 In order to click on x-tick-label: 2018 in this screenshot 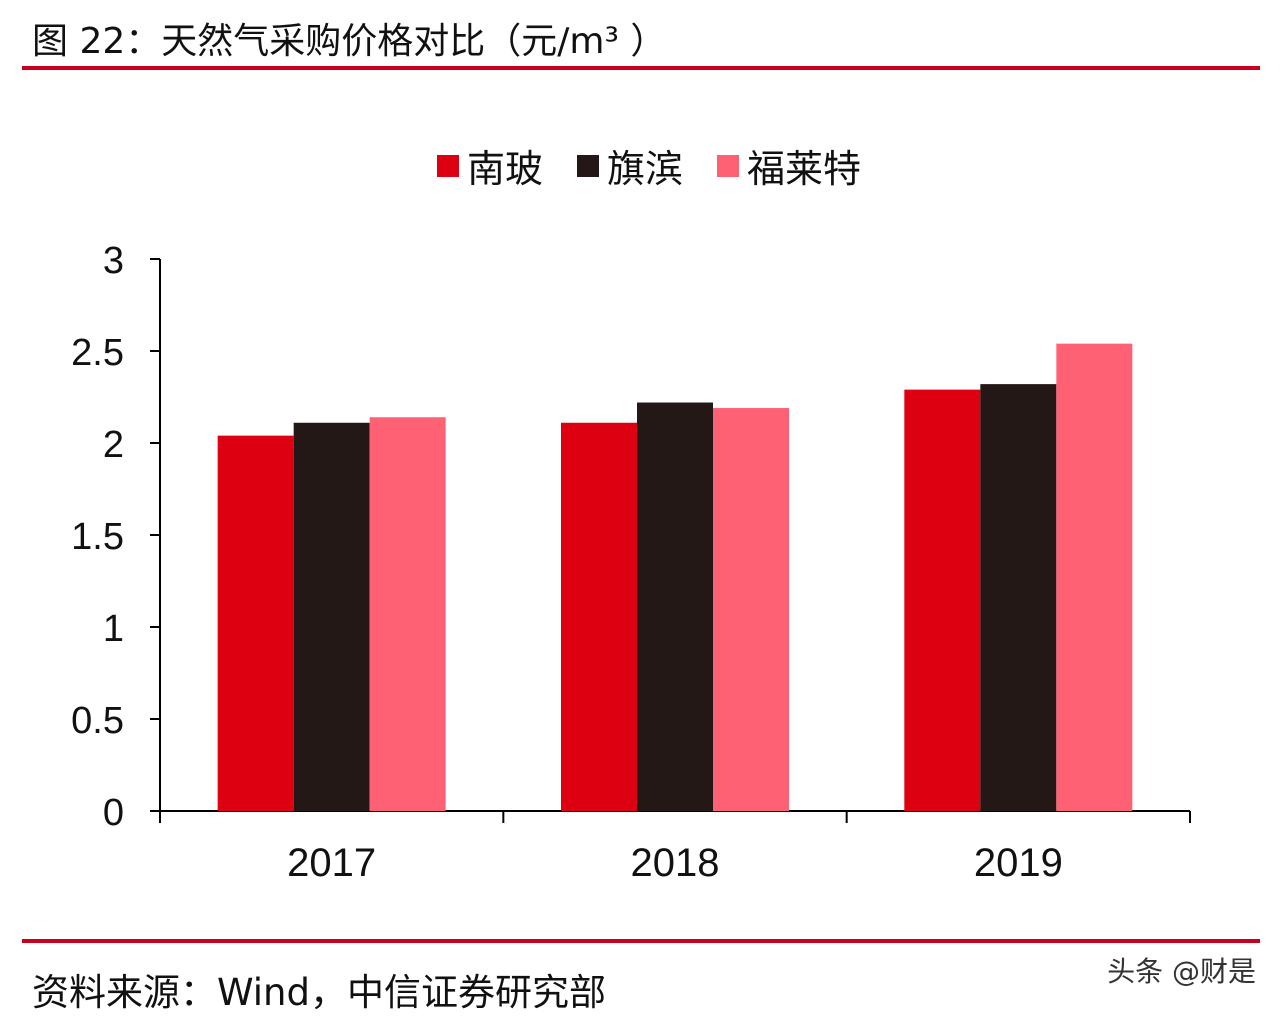, I will do `click(675, 863)`.